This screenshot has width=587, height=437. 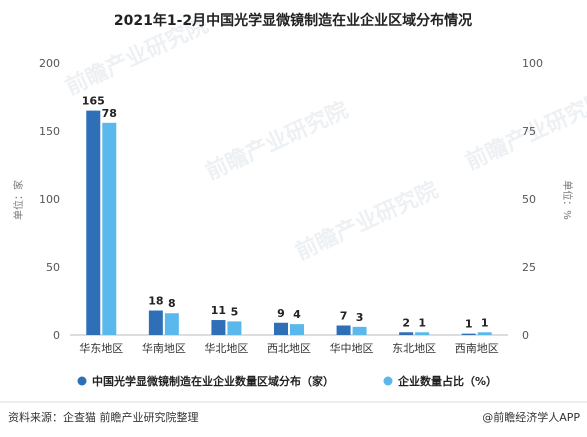 I want to click on y-right-tick-label: 0, so click(x=525, y=335).